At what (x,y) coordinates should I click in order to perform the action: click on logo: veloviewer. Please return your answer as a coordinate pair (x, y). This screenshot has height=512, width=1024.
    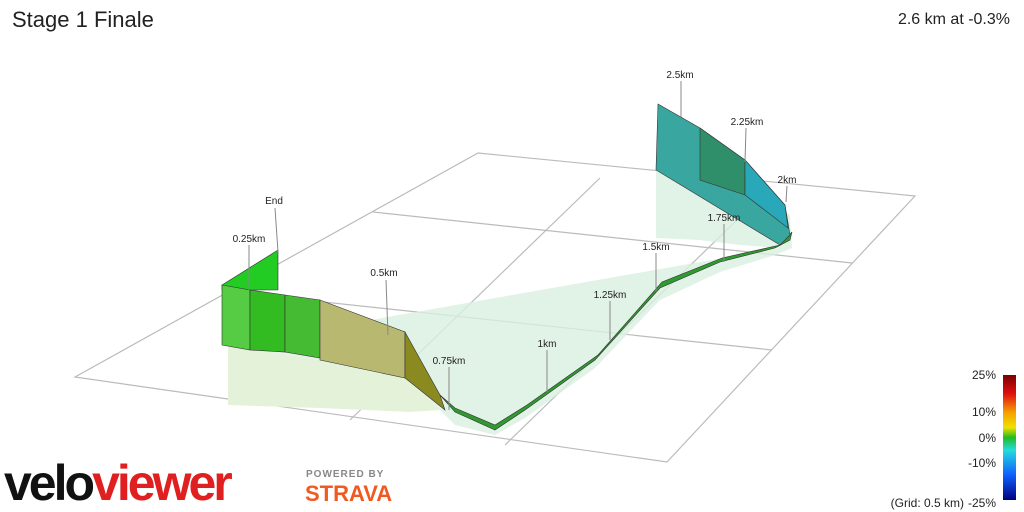
    Looking at the image, I should click on (118, 483).